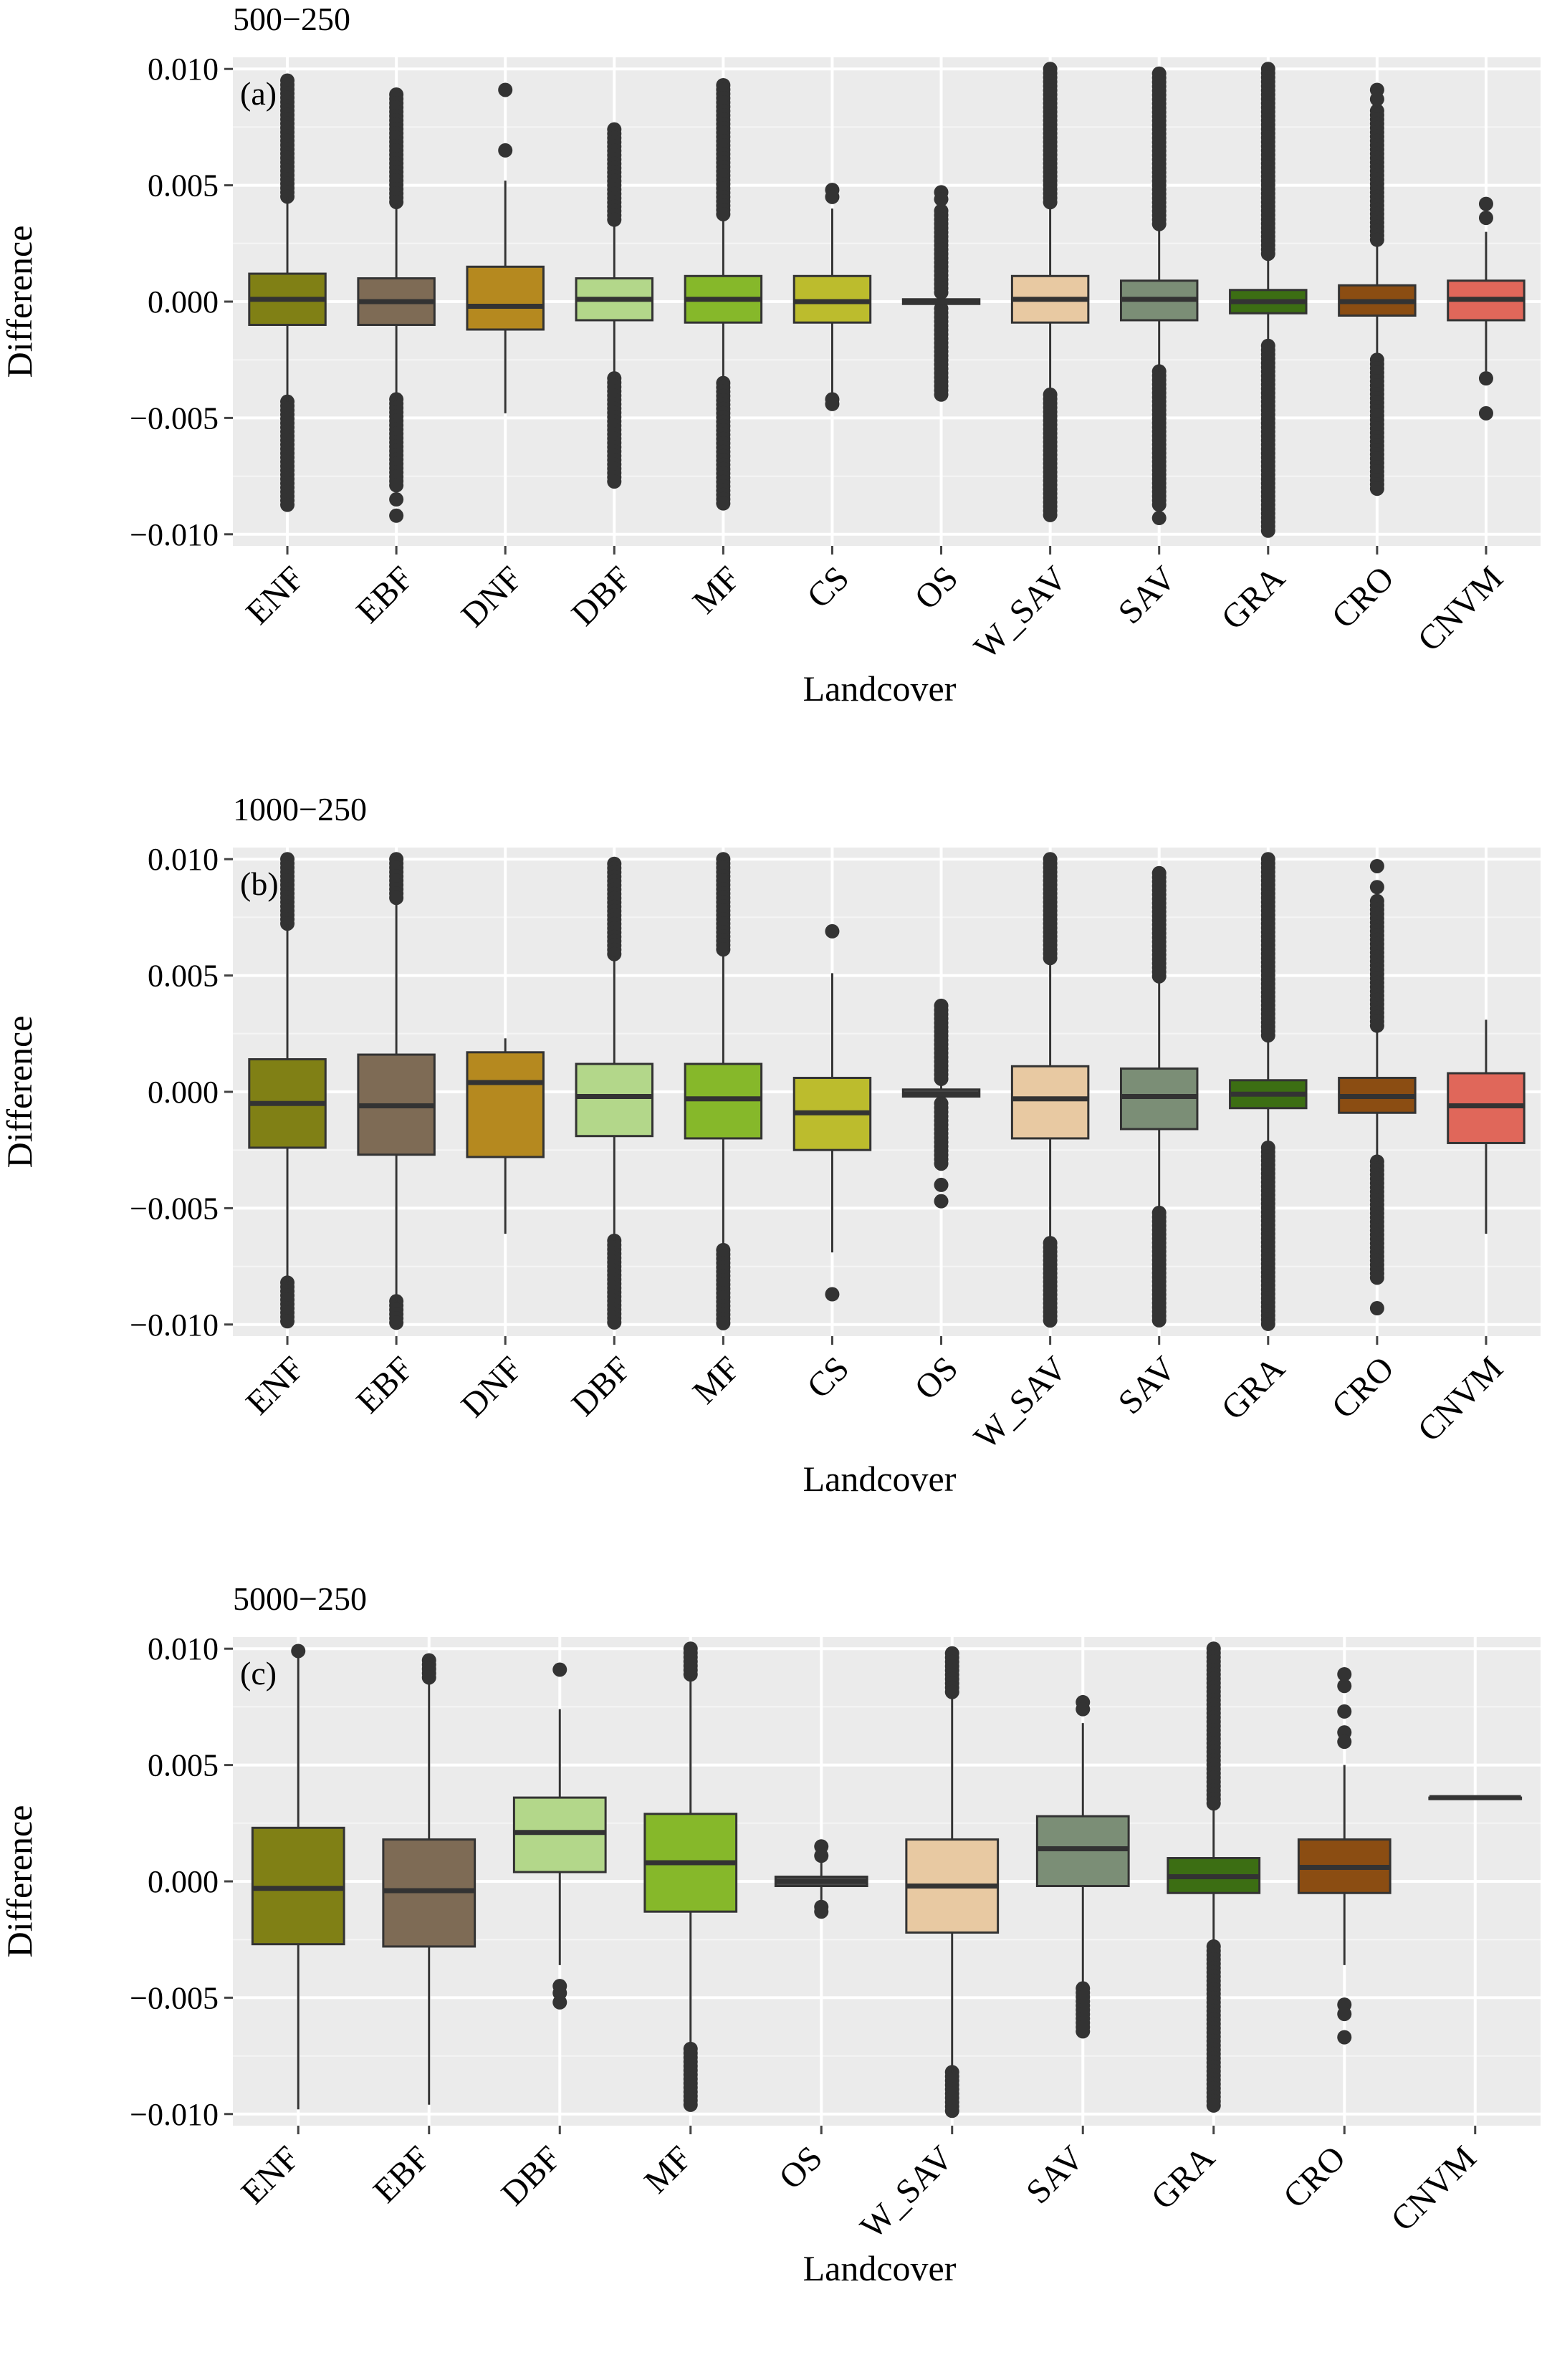 This screenshot has height=2380, width=1547. Describe the element at coordinates (396, 1091) in the screenshot. I see `box-EBF` at that location.